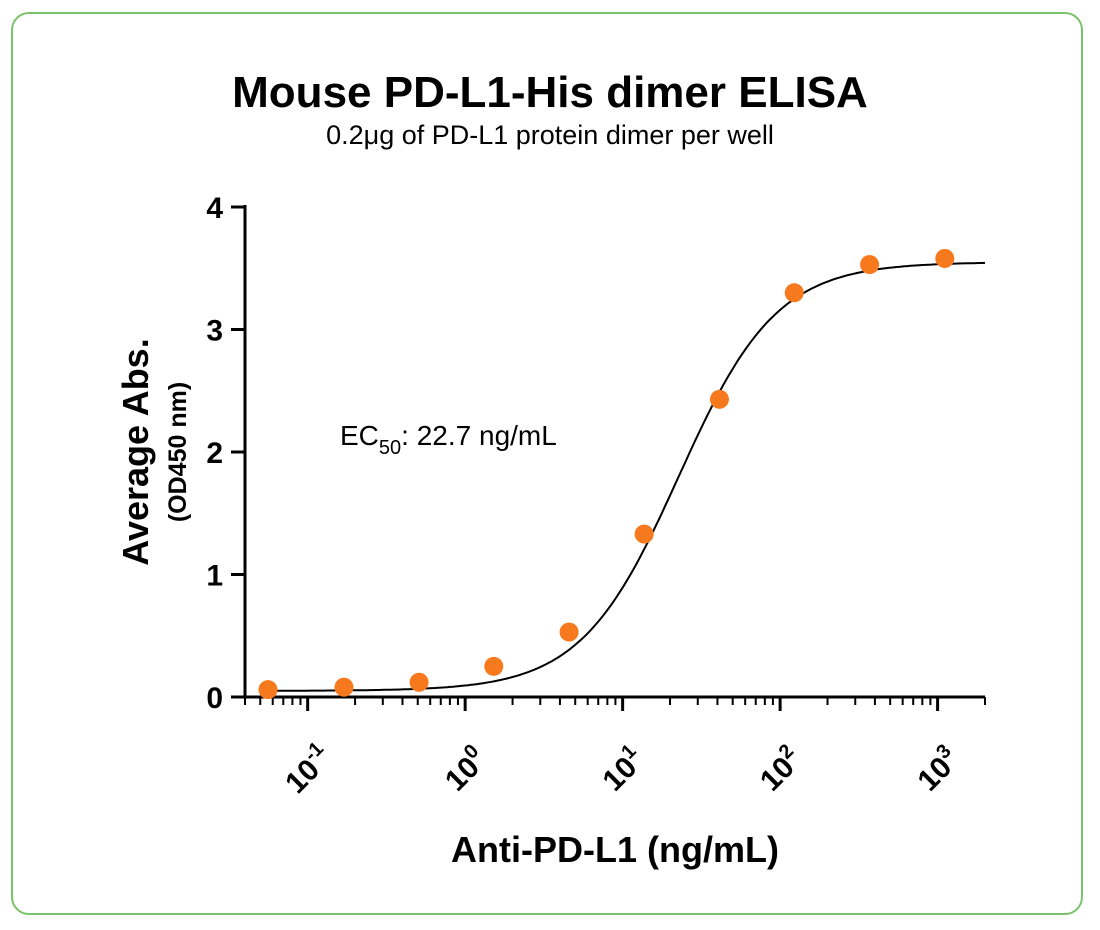 This screenshot has width=1100, height=930. I want to click on x-tick-label: 10³, so click(938, 769).